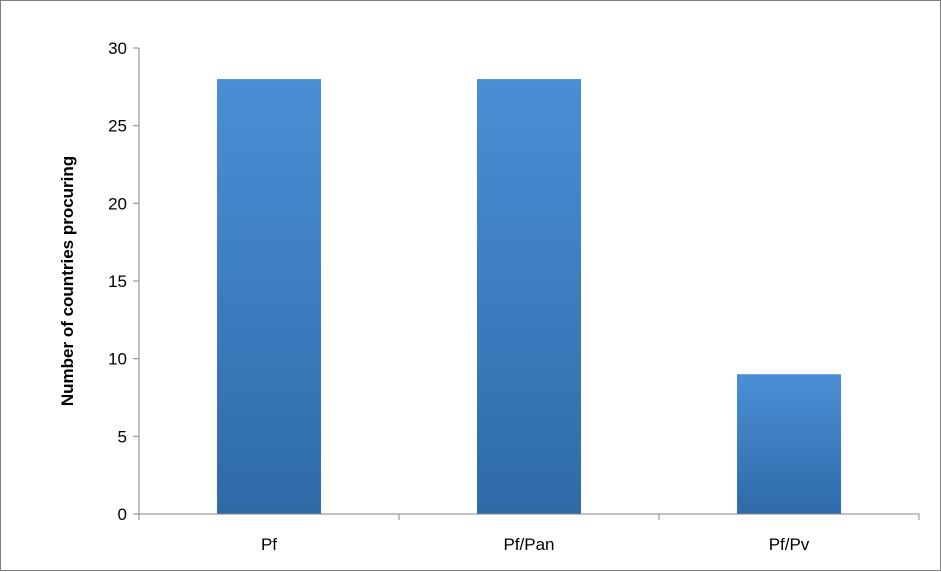 This screenshot has width=941, height=572. What do you see at coordinates (789, 544) in the screenshot?
I see `x-category-label-pf-pv: Pf/Pv` at bounding box center [789, 544].